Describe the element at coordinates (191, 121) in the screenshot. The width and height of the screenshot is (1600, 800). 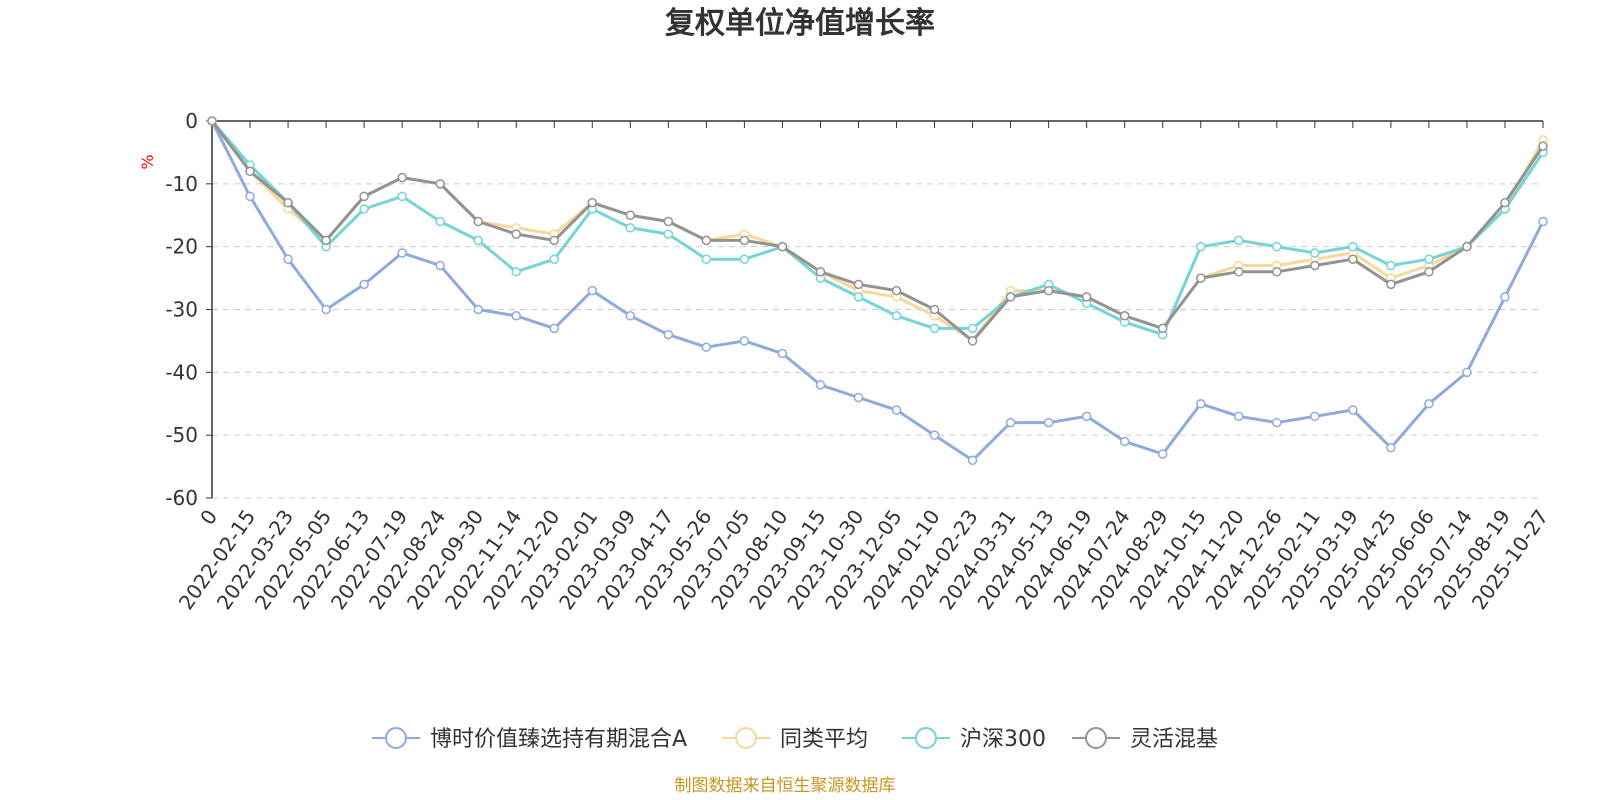
I see `y-tick-label: 0` at that location.